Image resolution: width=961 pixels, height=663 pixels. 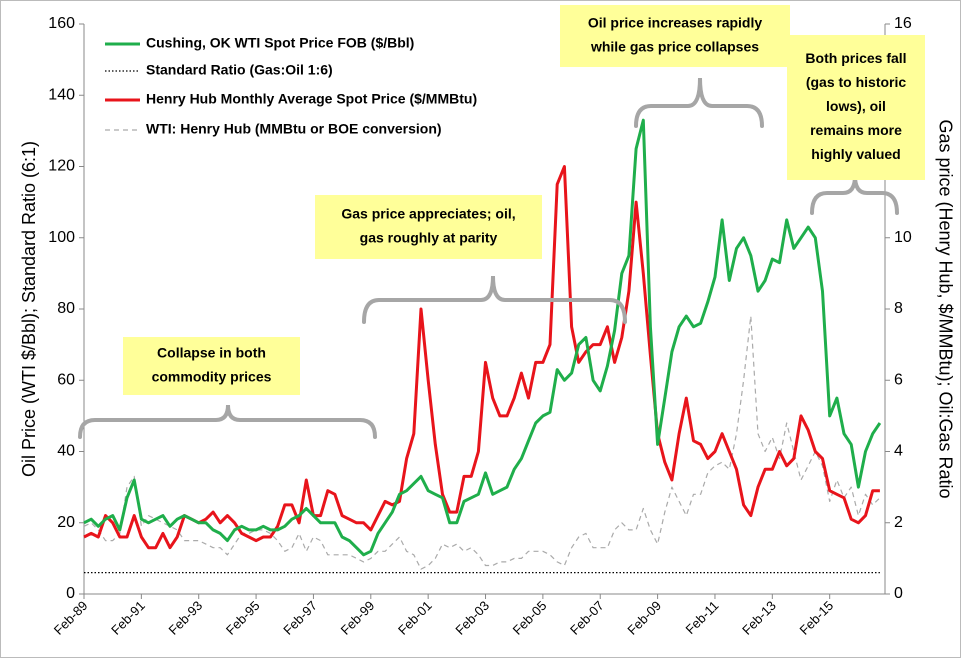 What do you see at coordinates (61, 237) in the screenshot?
I see `y-tick-label: 100` at bounding box center [61, 237].